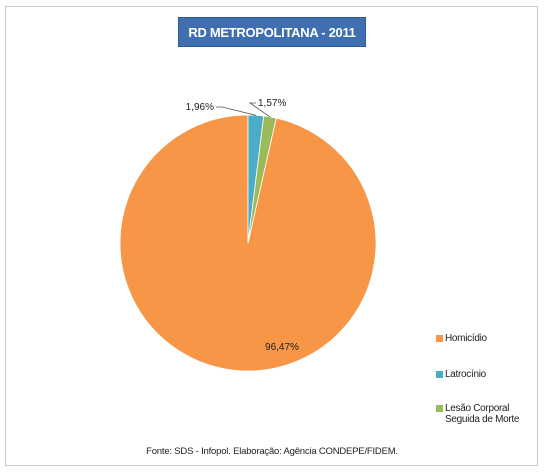  Describe the element at coordinates (259, 110) in the screenshot. I see `leader-line-lesao-corporal` at that location.